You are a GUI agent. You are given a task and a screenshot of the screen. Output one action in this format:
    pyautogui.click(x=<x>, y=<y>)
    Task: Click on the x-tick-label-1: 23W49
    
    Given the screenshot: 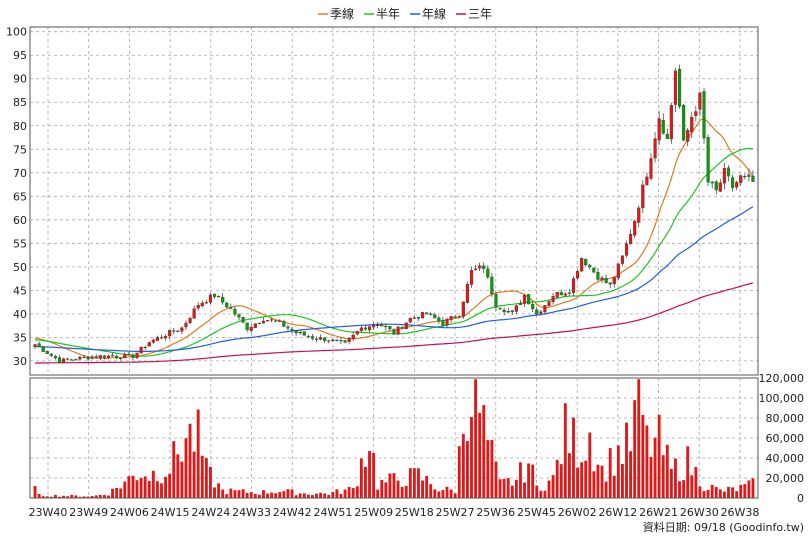 What is the action you would take?
    pyautogui.click(x=88, y=512)
    